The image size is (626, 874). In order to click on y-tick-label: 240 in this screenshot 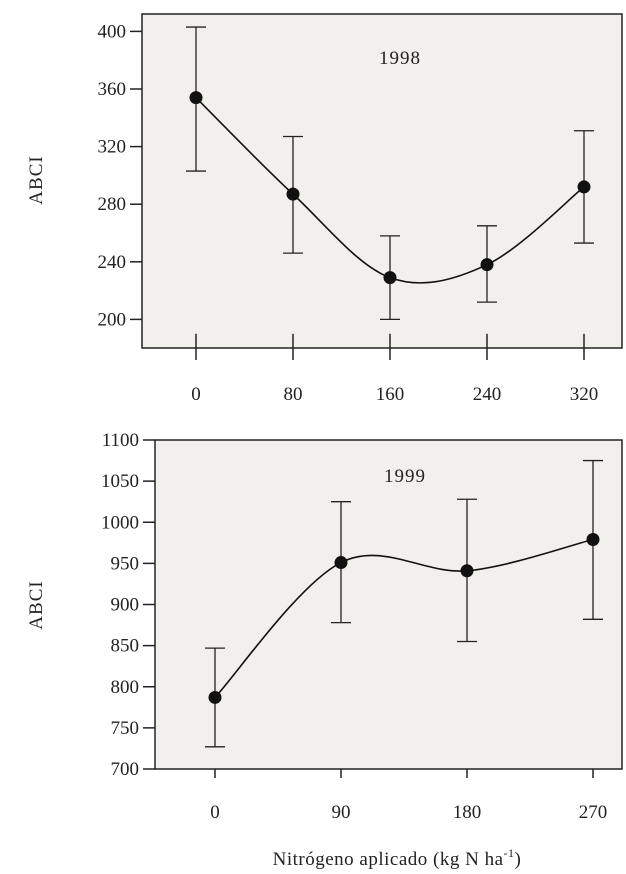, I will do `click(112, 262)`.